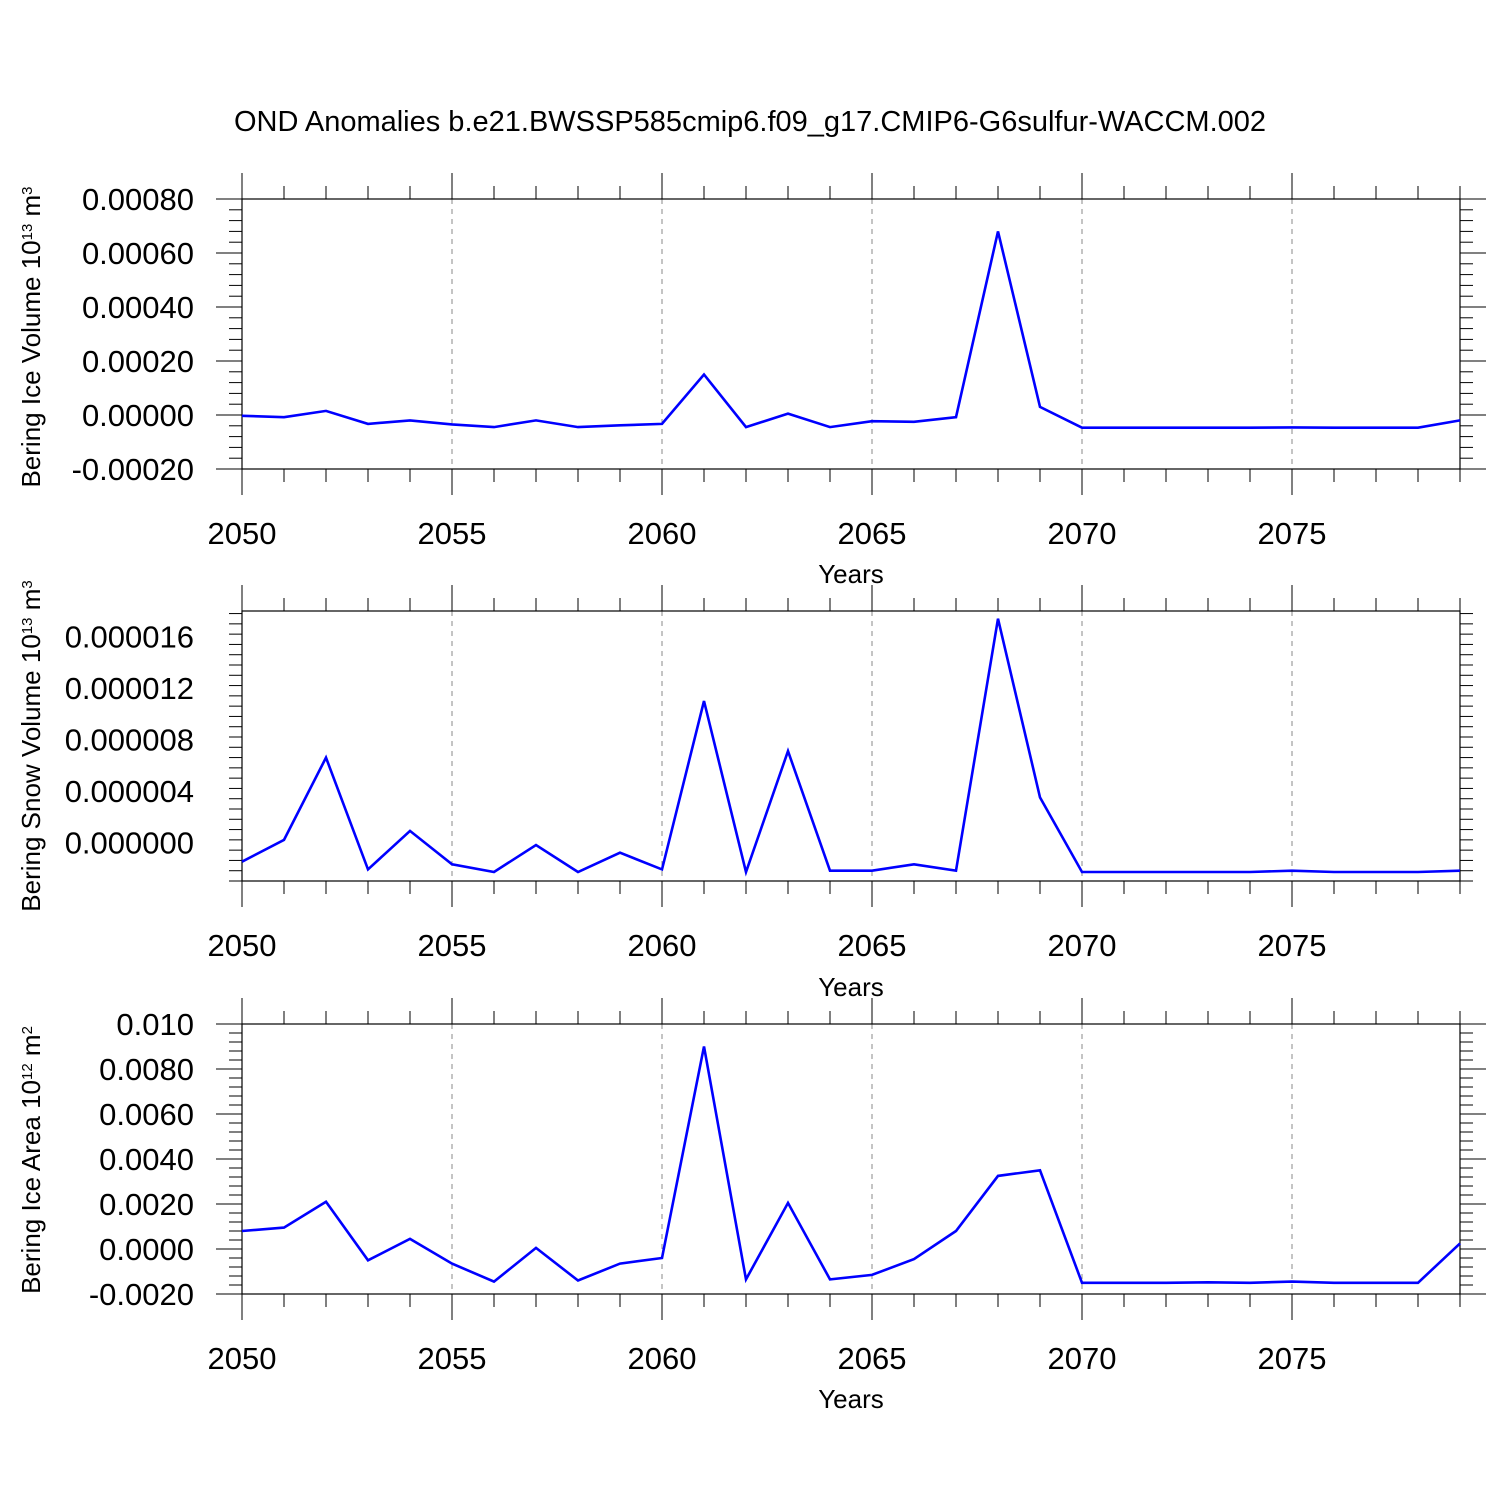  I want to click on y-axis-title-part: Bering Ice Volume 10, so click(31, 363).